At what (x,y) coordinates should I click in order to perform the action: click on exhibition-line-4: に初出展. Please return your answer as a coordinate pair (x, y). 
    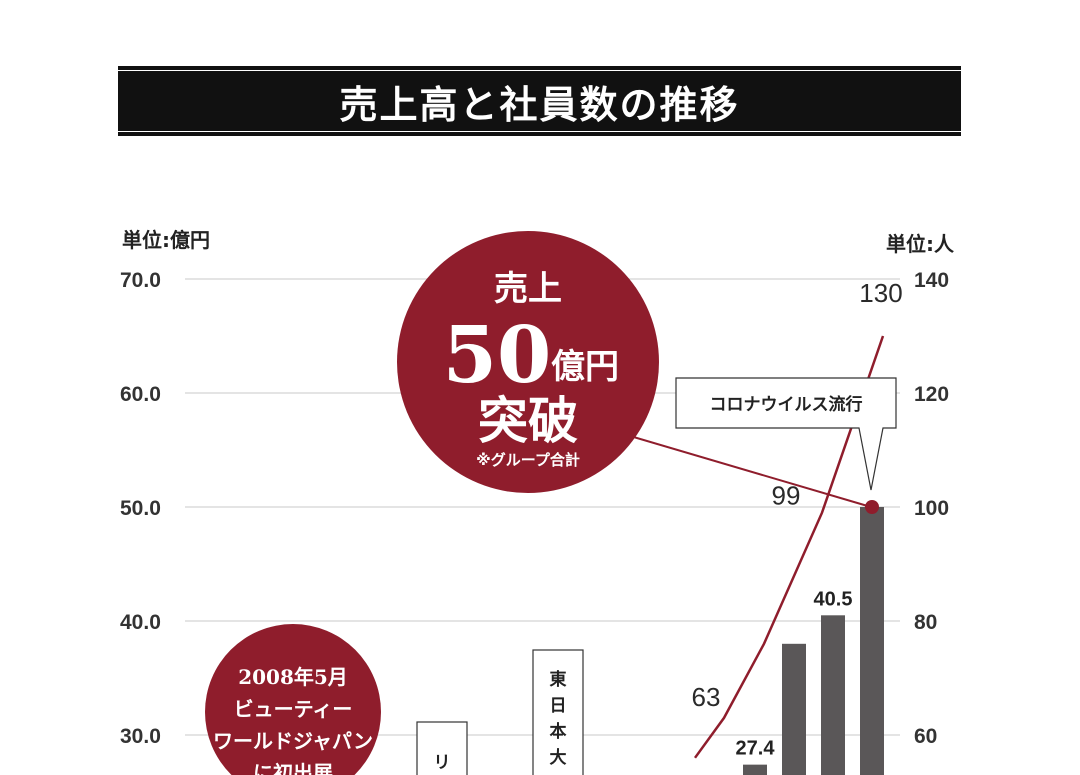
    Looking at the image, I should click on (293, 768).